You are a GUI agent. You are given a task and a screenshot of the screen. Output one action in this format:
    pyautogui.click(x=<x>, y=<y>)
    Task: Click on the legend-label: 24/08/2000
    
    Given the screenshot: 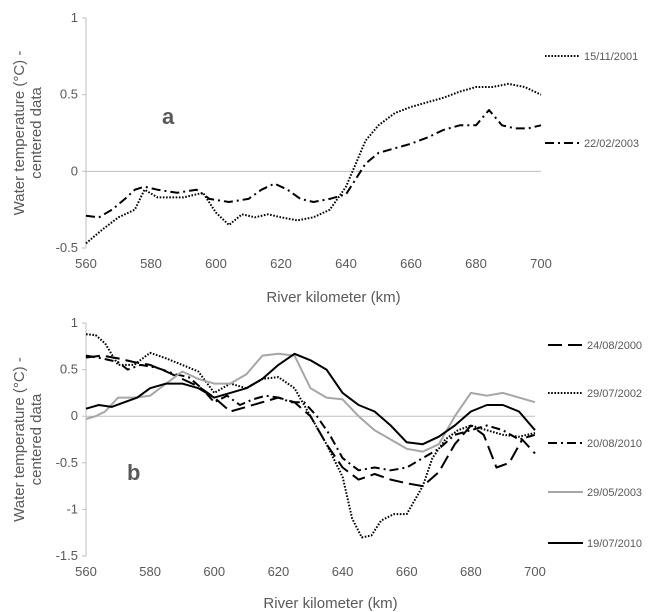 What is the action you would take?
    pyautogui.click(x=614, y=346)
    